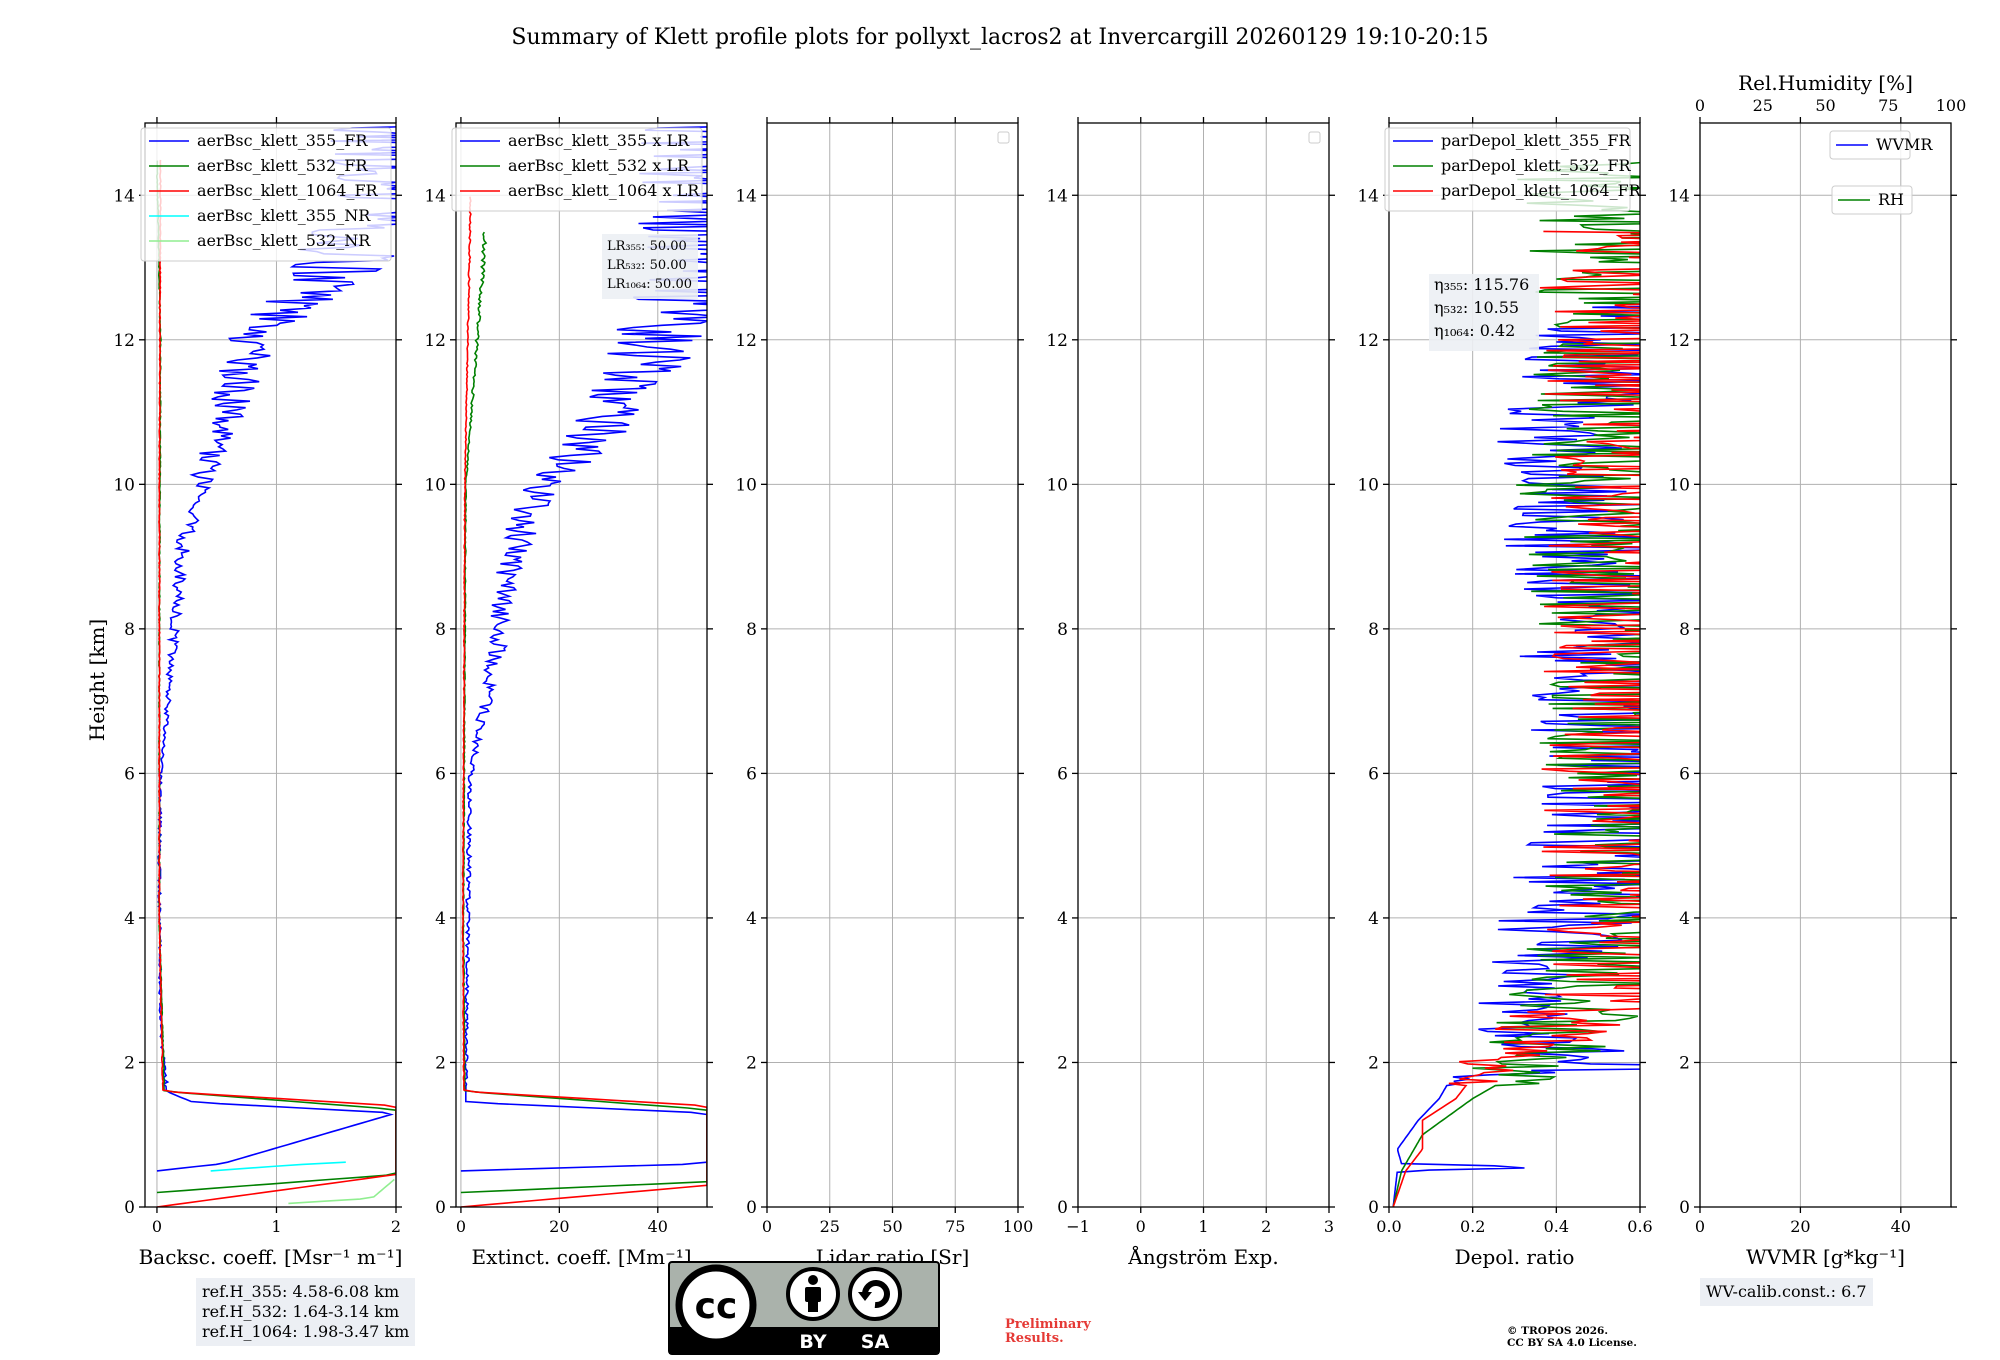  Describe the element at coordinates (301, 1291) in the screenshot. I see `ref-height-355: ref.H_355: 4.58-6.08 km` at that location.